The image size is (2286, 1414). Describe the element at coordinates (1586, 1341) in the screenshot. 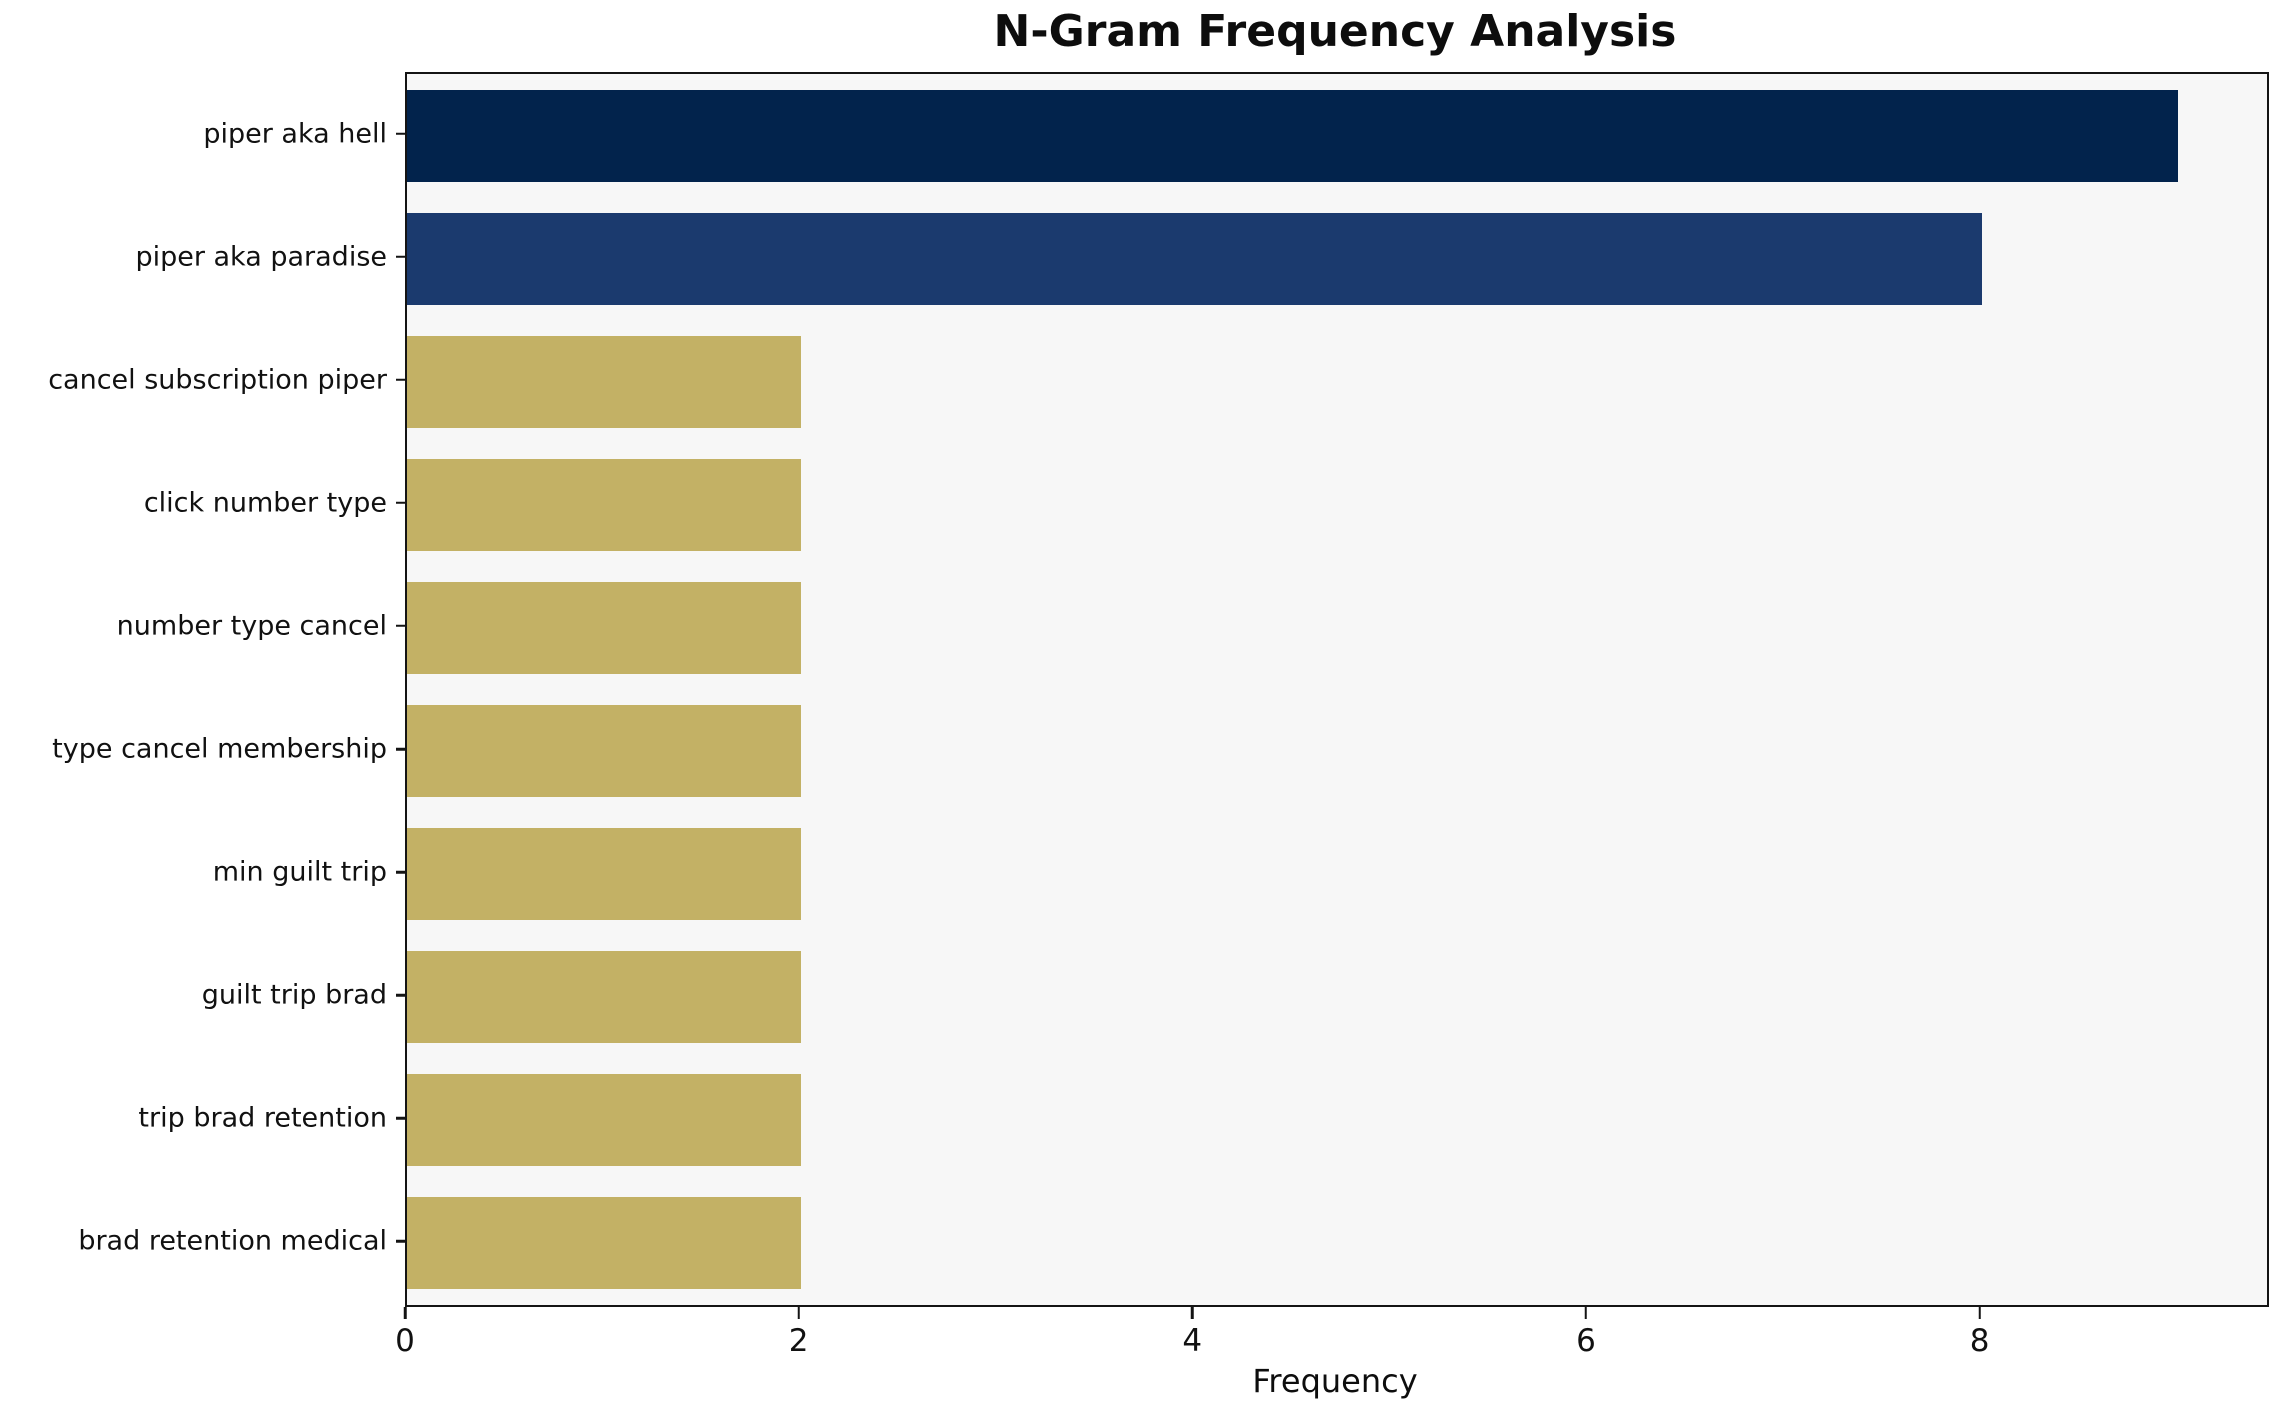

I see `x-tick-label: 6` at that location.